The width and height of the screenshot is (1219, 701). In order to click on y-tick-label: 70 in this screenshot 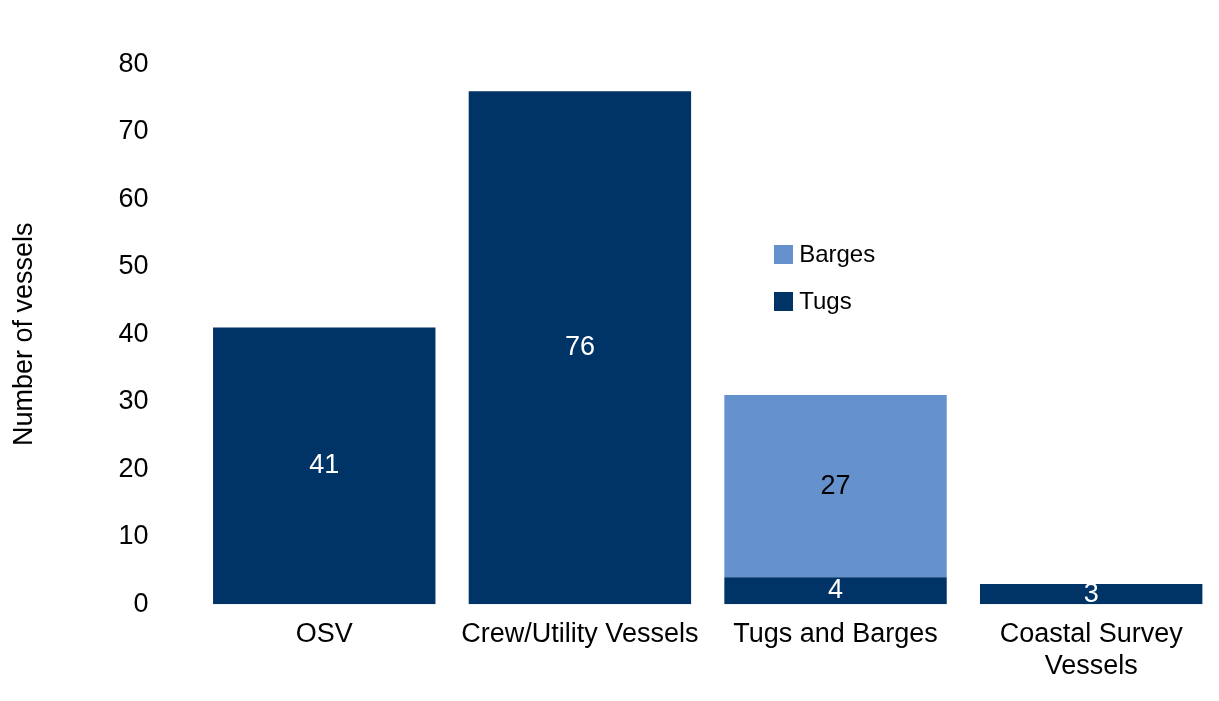, I will do `click(133, 130)`.